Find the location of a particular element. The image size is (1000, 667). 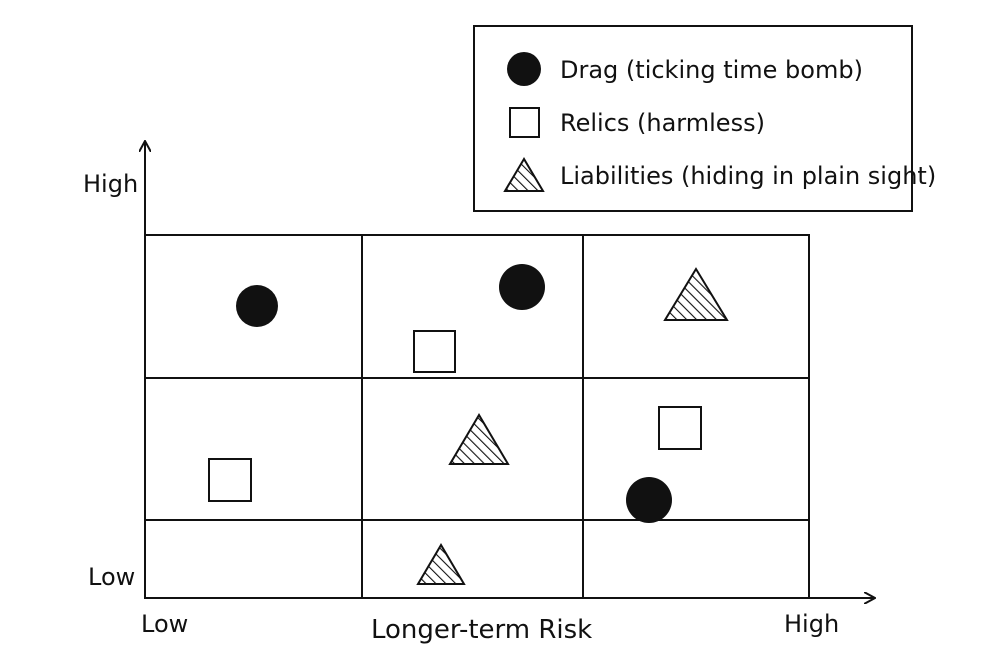

legend-label-liabilities: Liabilities (hiding in plain sight) is located at coordinates (748, 176).